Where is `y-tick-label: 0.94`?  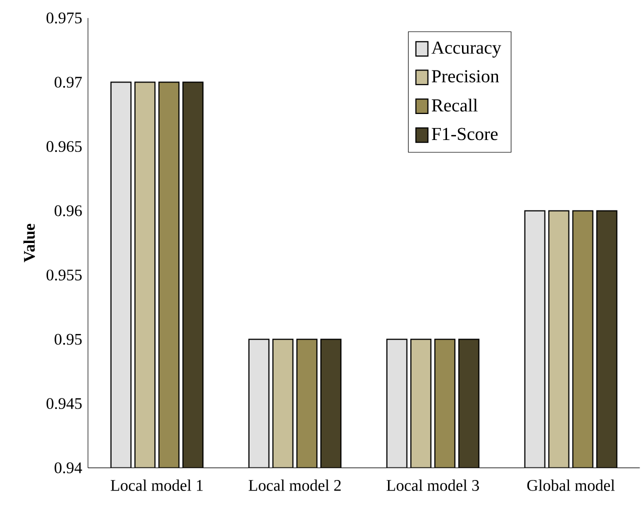 y-tick-label: 0.94 is located at coordinates (68, 468).